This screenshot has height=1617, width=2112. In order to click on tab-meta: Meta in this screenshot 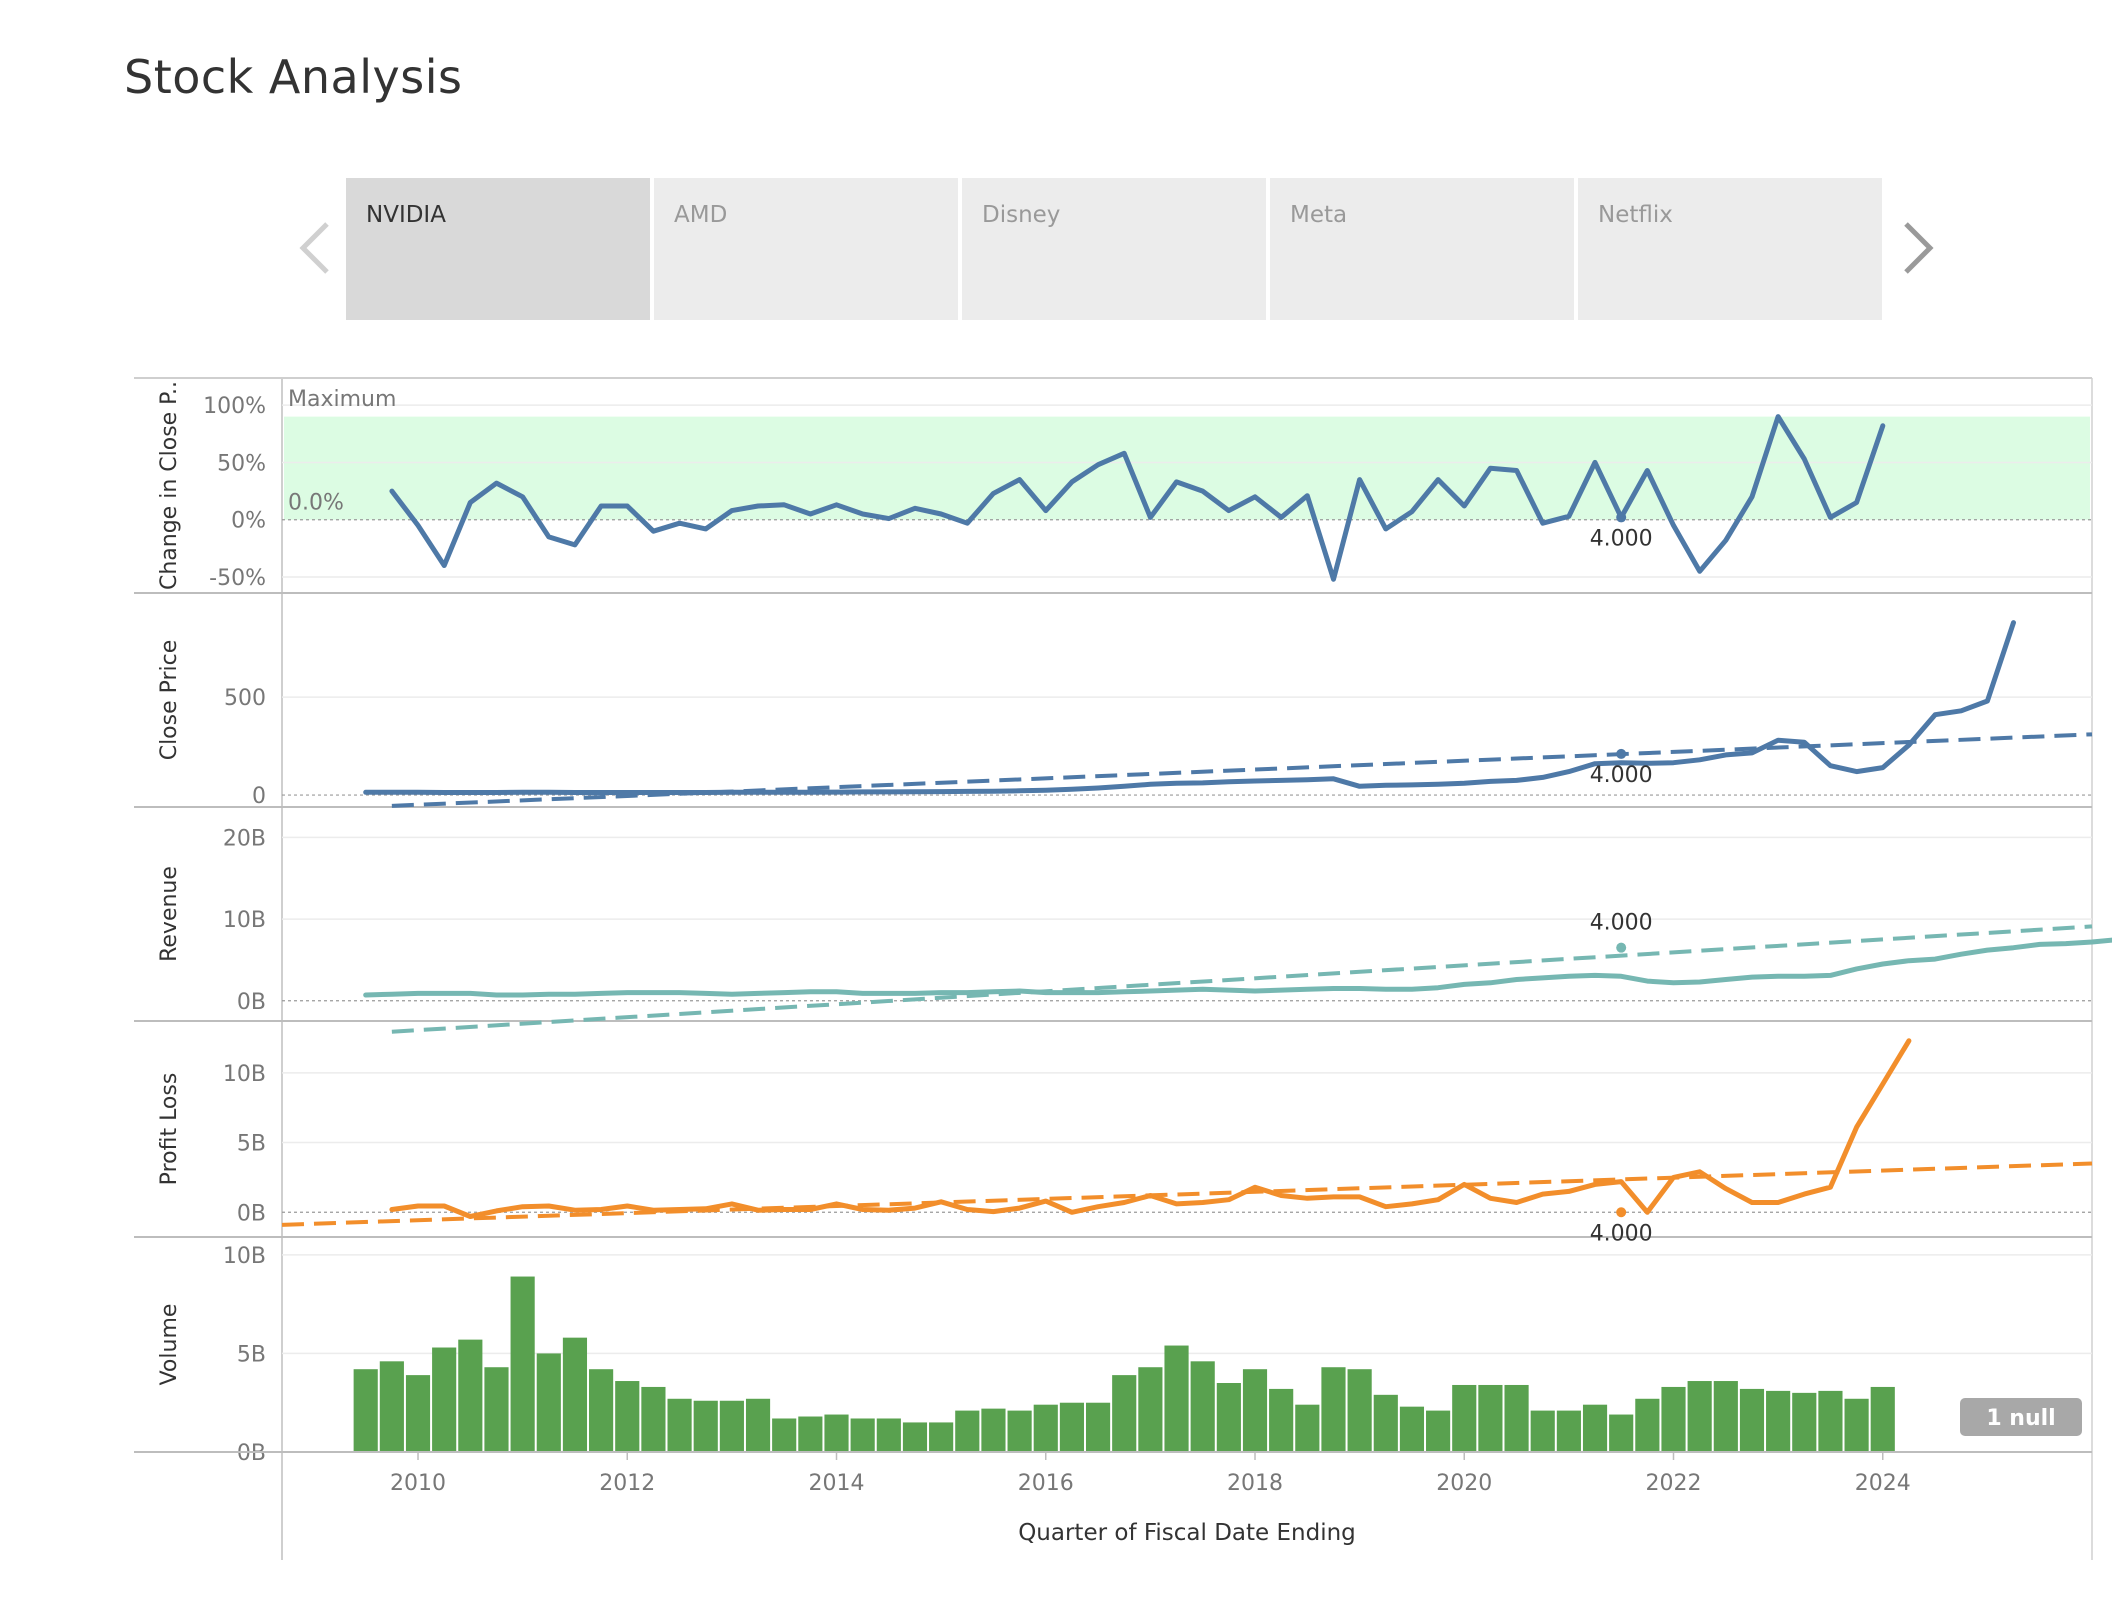, I will do `click(1422, 249)`.